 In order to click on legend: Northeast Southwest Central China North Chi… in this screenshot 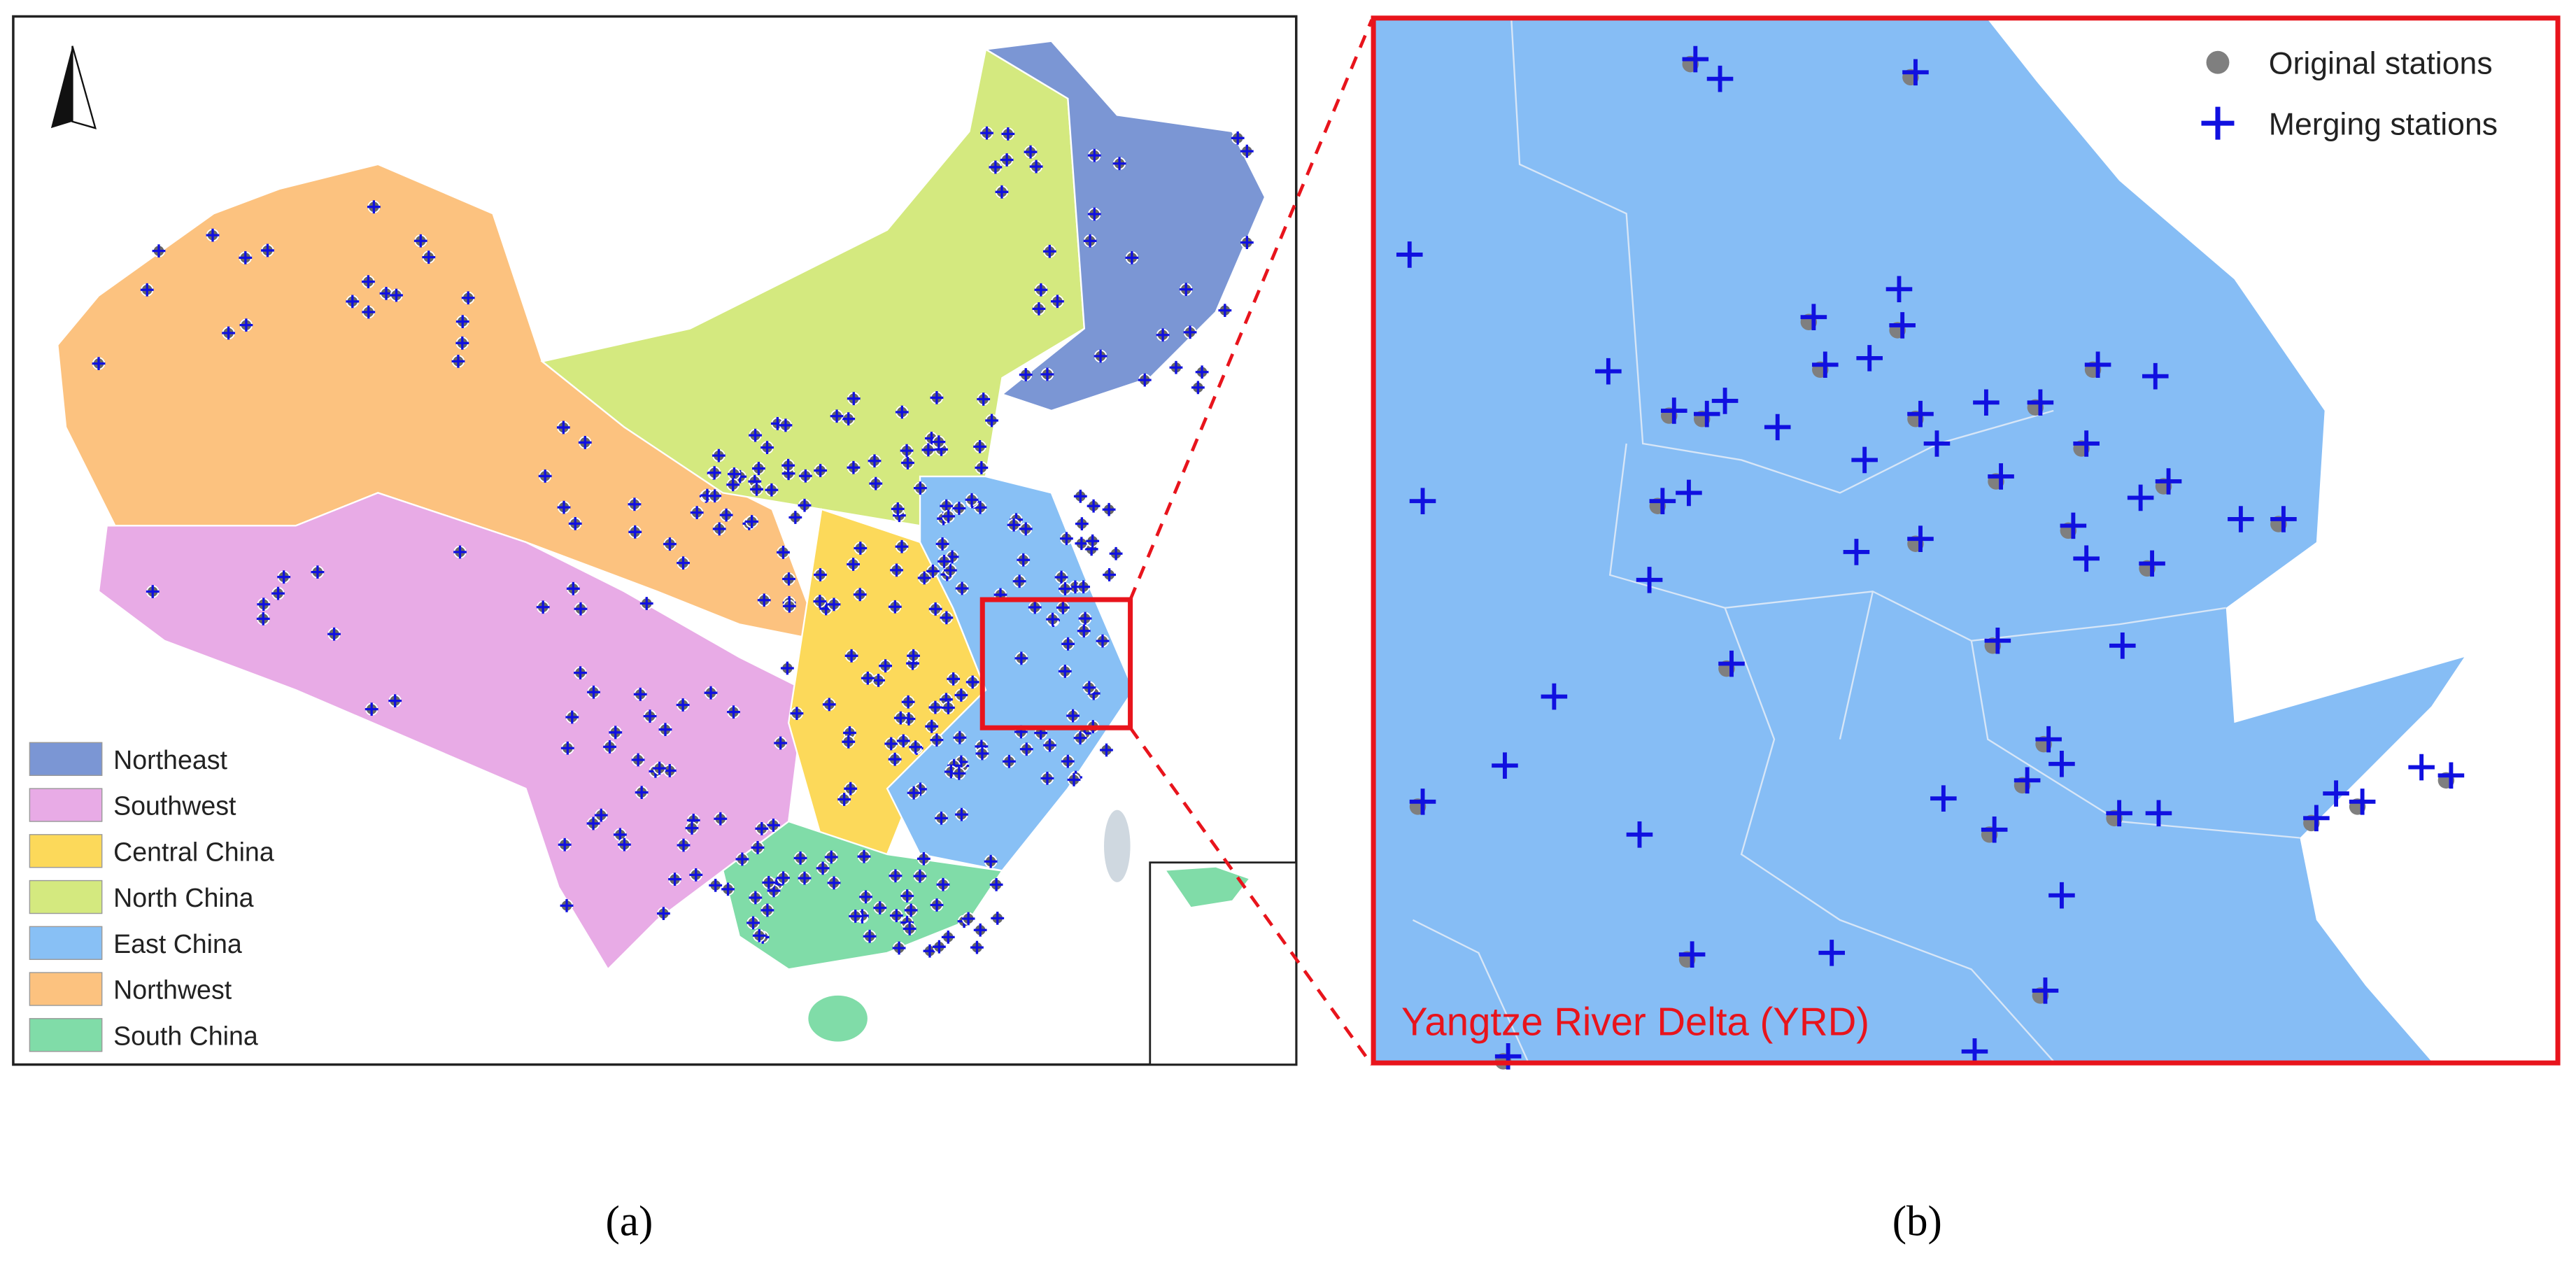, I will do `click(151, 897)`.